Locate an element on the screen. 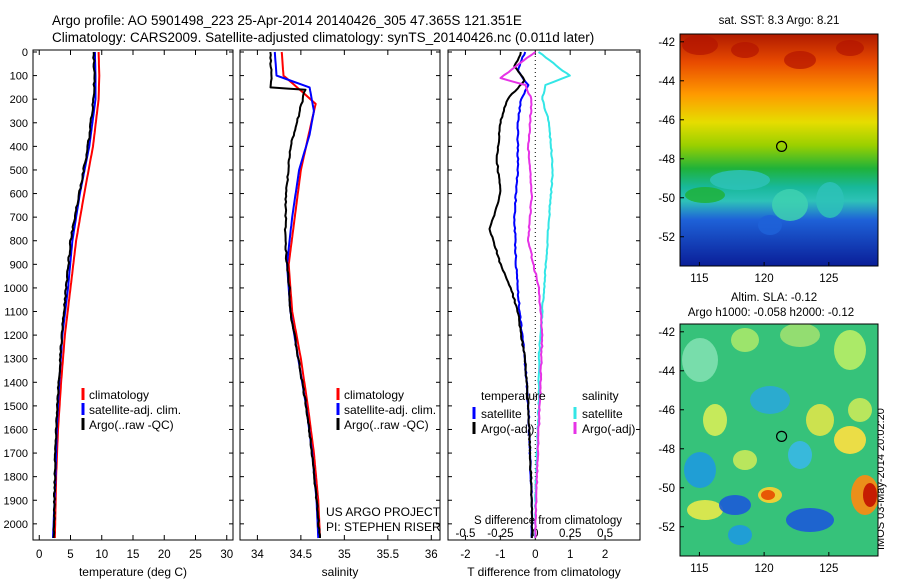 The image size is (900, 580). depth-tick-label: 1400 is located at coordinates (16, 383).